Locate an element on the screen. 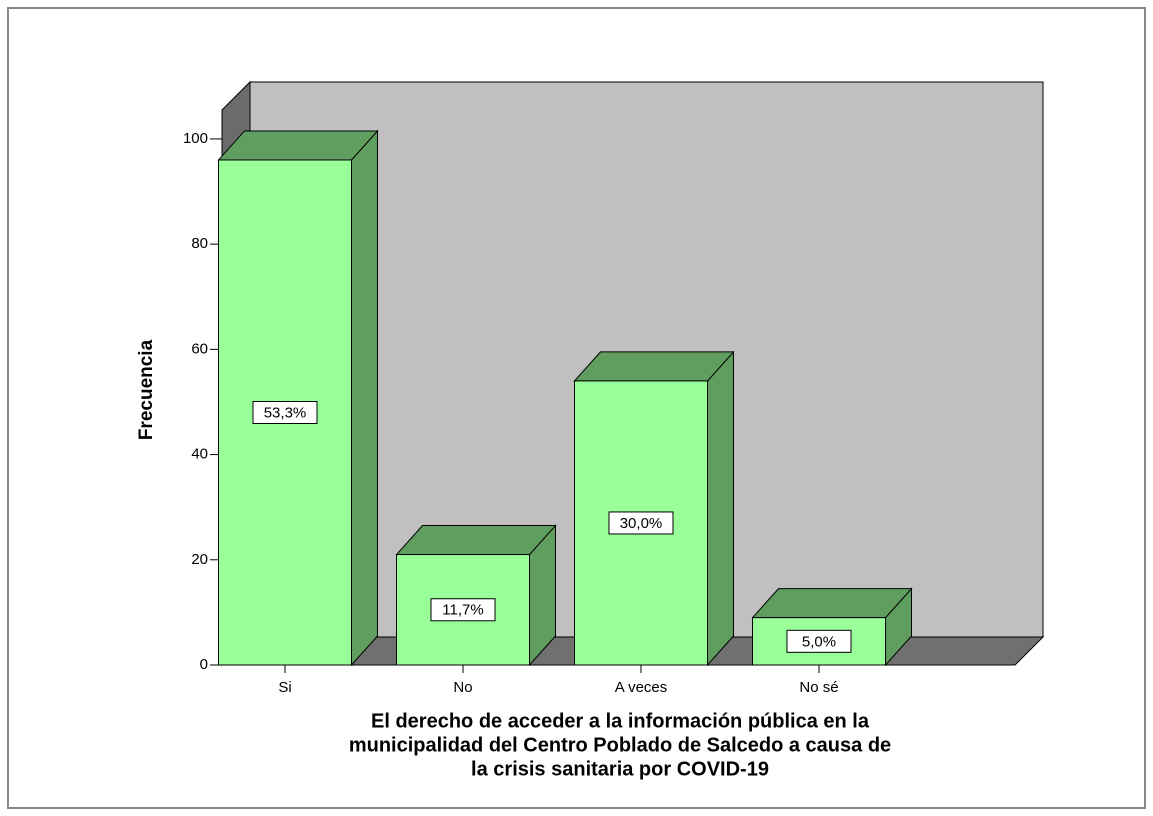 The image size is (1153, 816). x-tick-label: No sé is located at coordinates (818, 687).